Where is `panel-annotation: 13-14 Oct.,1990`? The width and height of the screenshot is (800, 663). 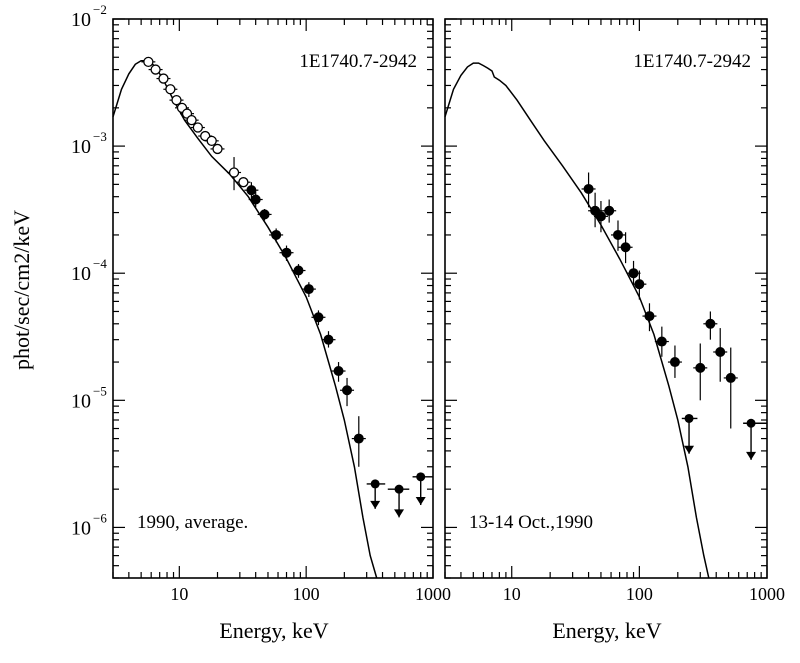
panel-annotation: 13-14 Oct.,1990 is located at coordinates (531, 522).